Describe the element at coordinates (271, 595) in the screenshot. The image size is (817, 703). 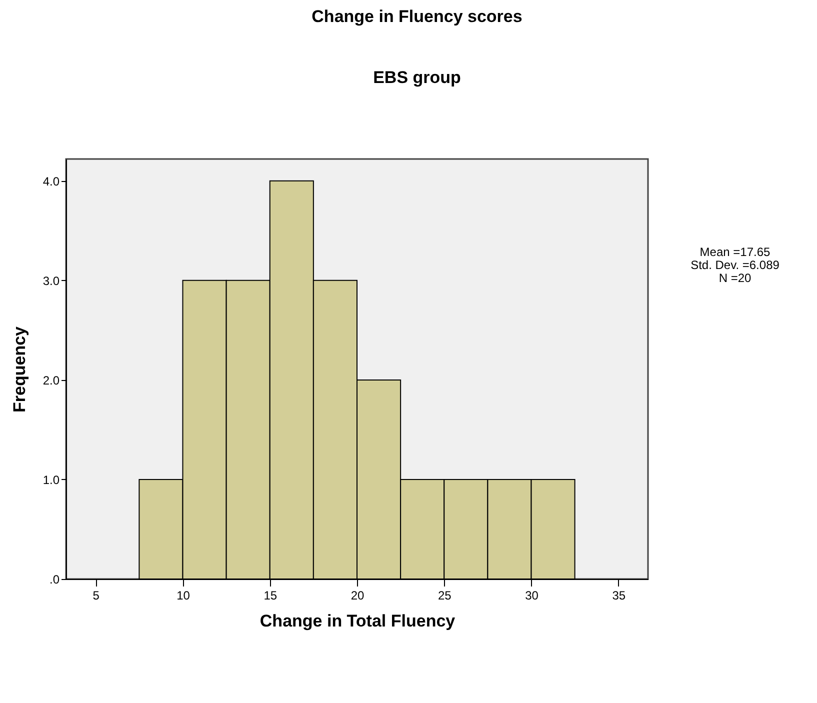
I see `x-tick-label: 15` at that location.